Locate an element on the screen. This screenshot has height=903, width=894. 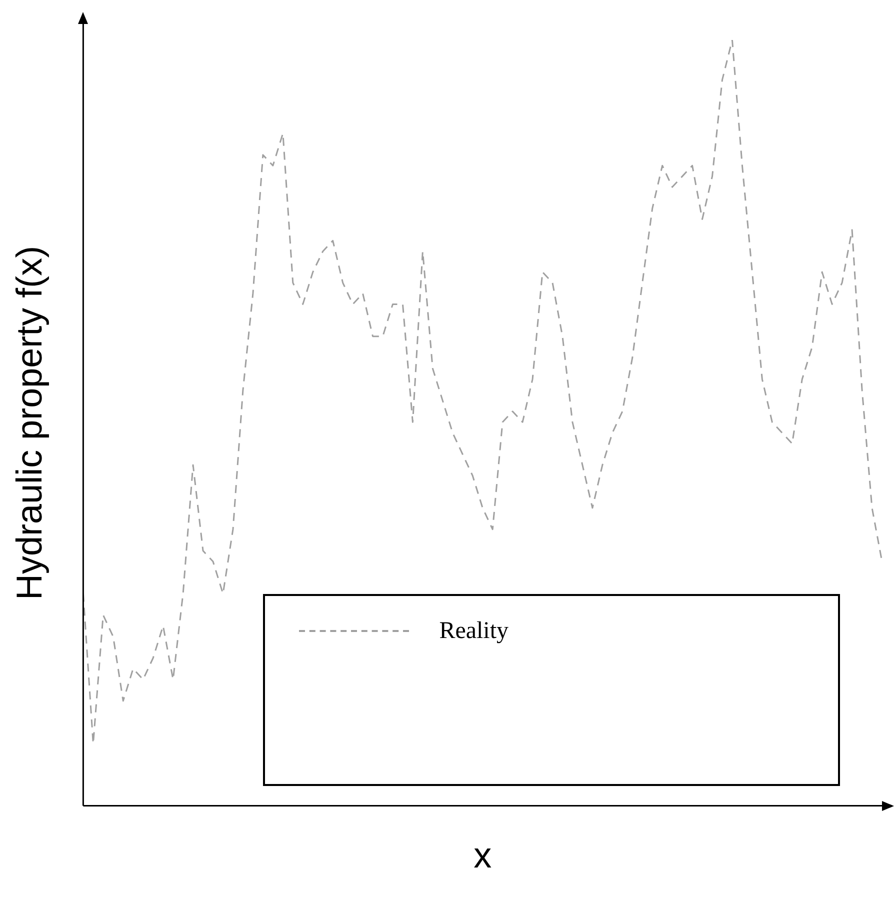
y-axis-title: Hydraulic property f(x) is located at coordinates (29, 423).